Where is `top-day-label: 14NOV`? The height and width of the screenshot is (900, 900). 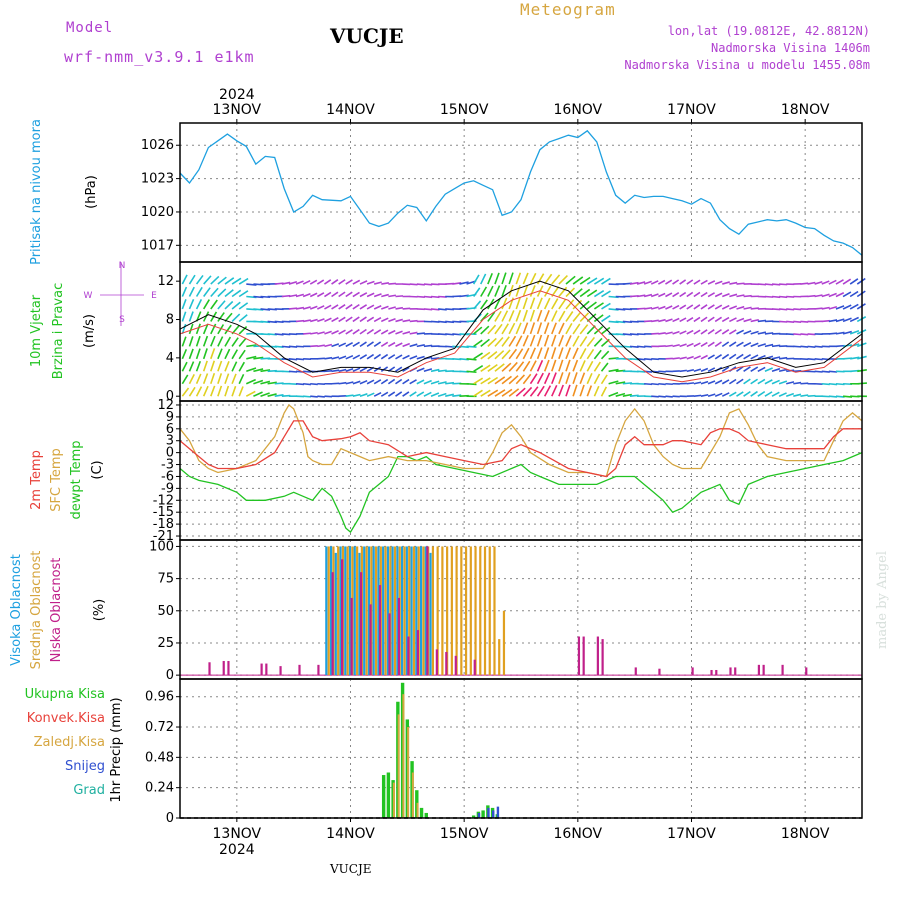
top-day-label: 14NOV is located at coordinates (350, 110).